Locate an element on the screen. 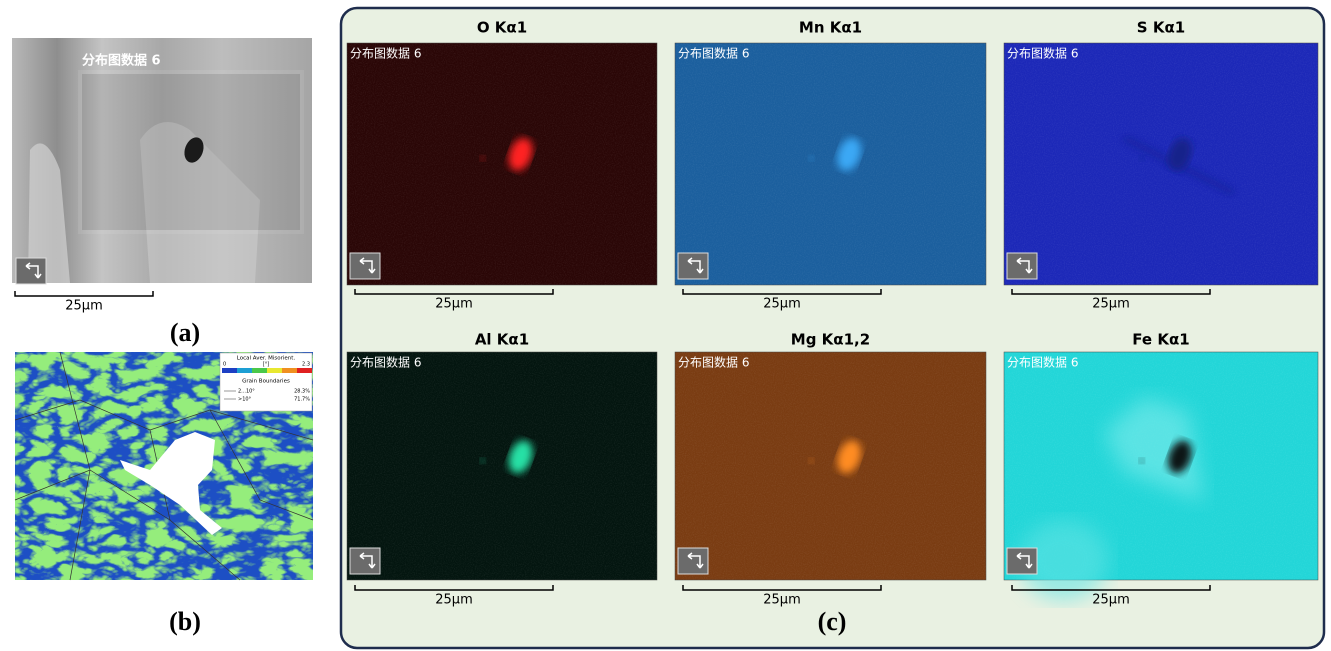 This screenshot has height=651, width=1331. region-frame is located at coordinates (191, 152).